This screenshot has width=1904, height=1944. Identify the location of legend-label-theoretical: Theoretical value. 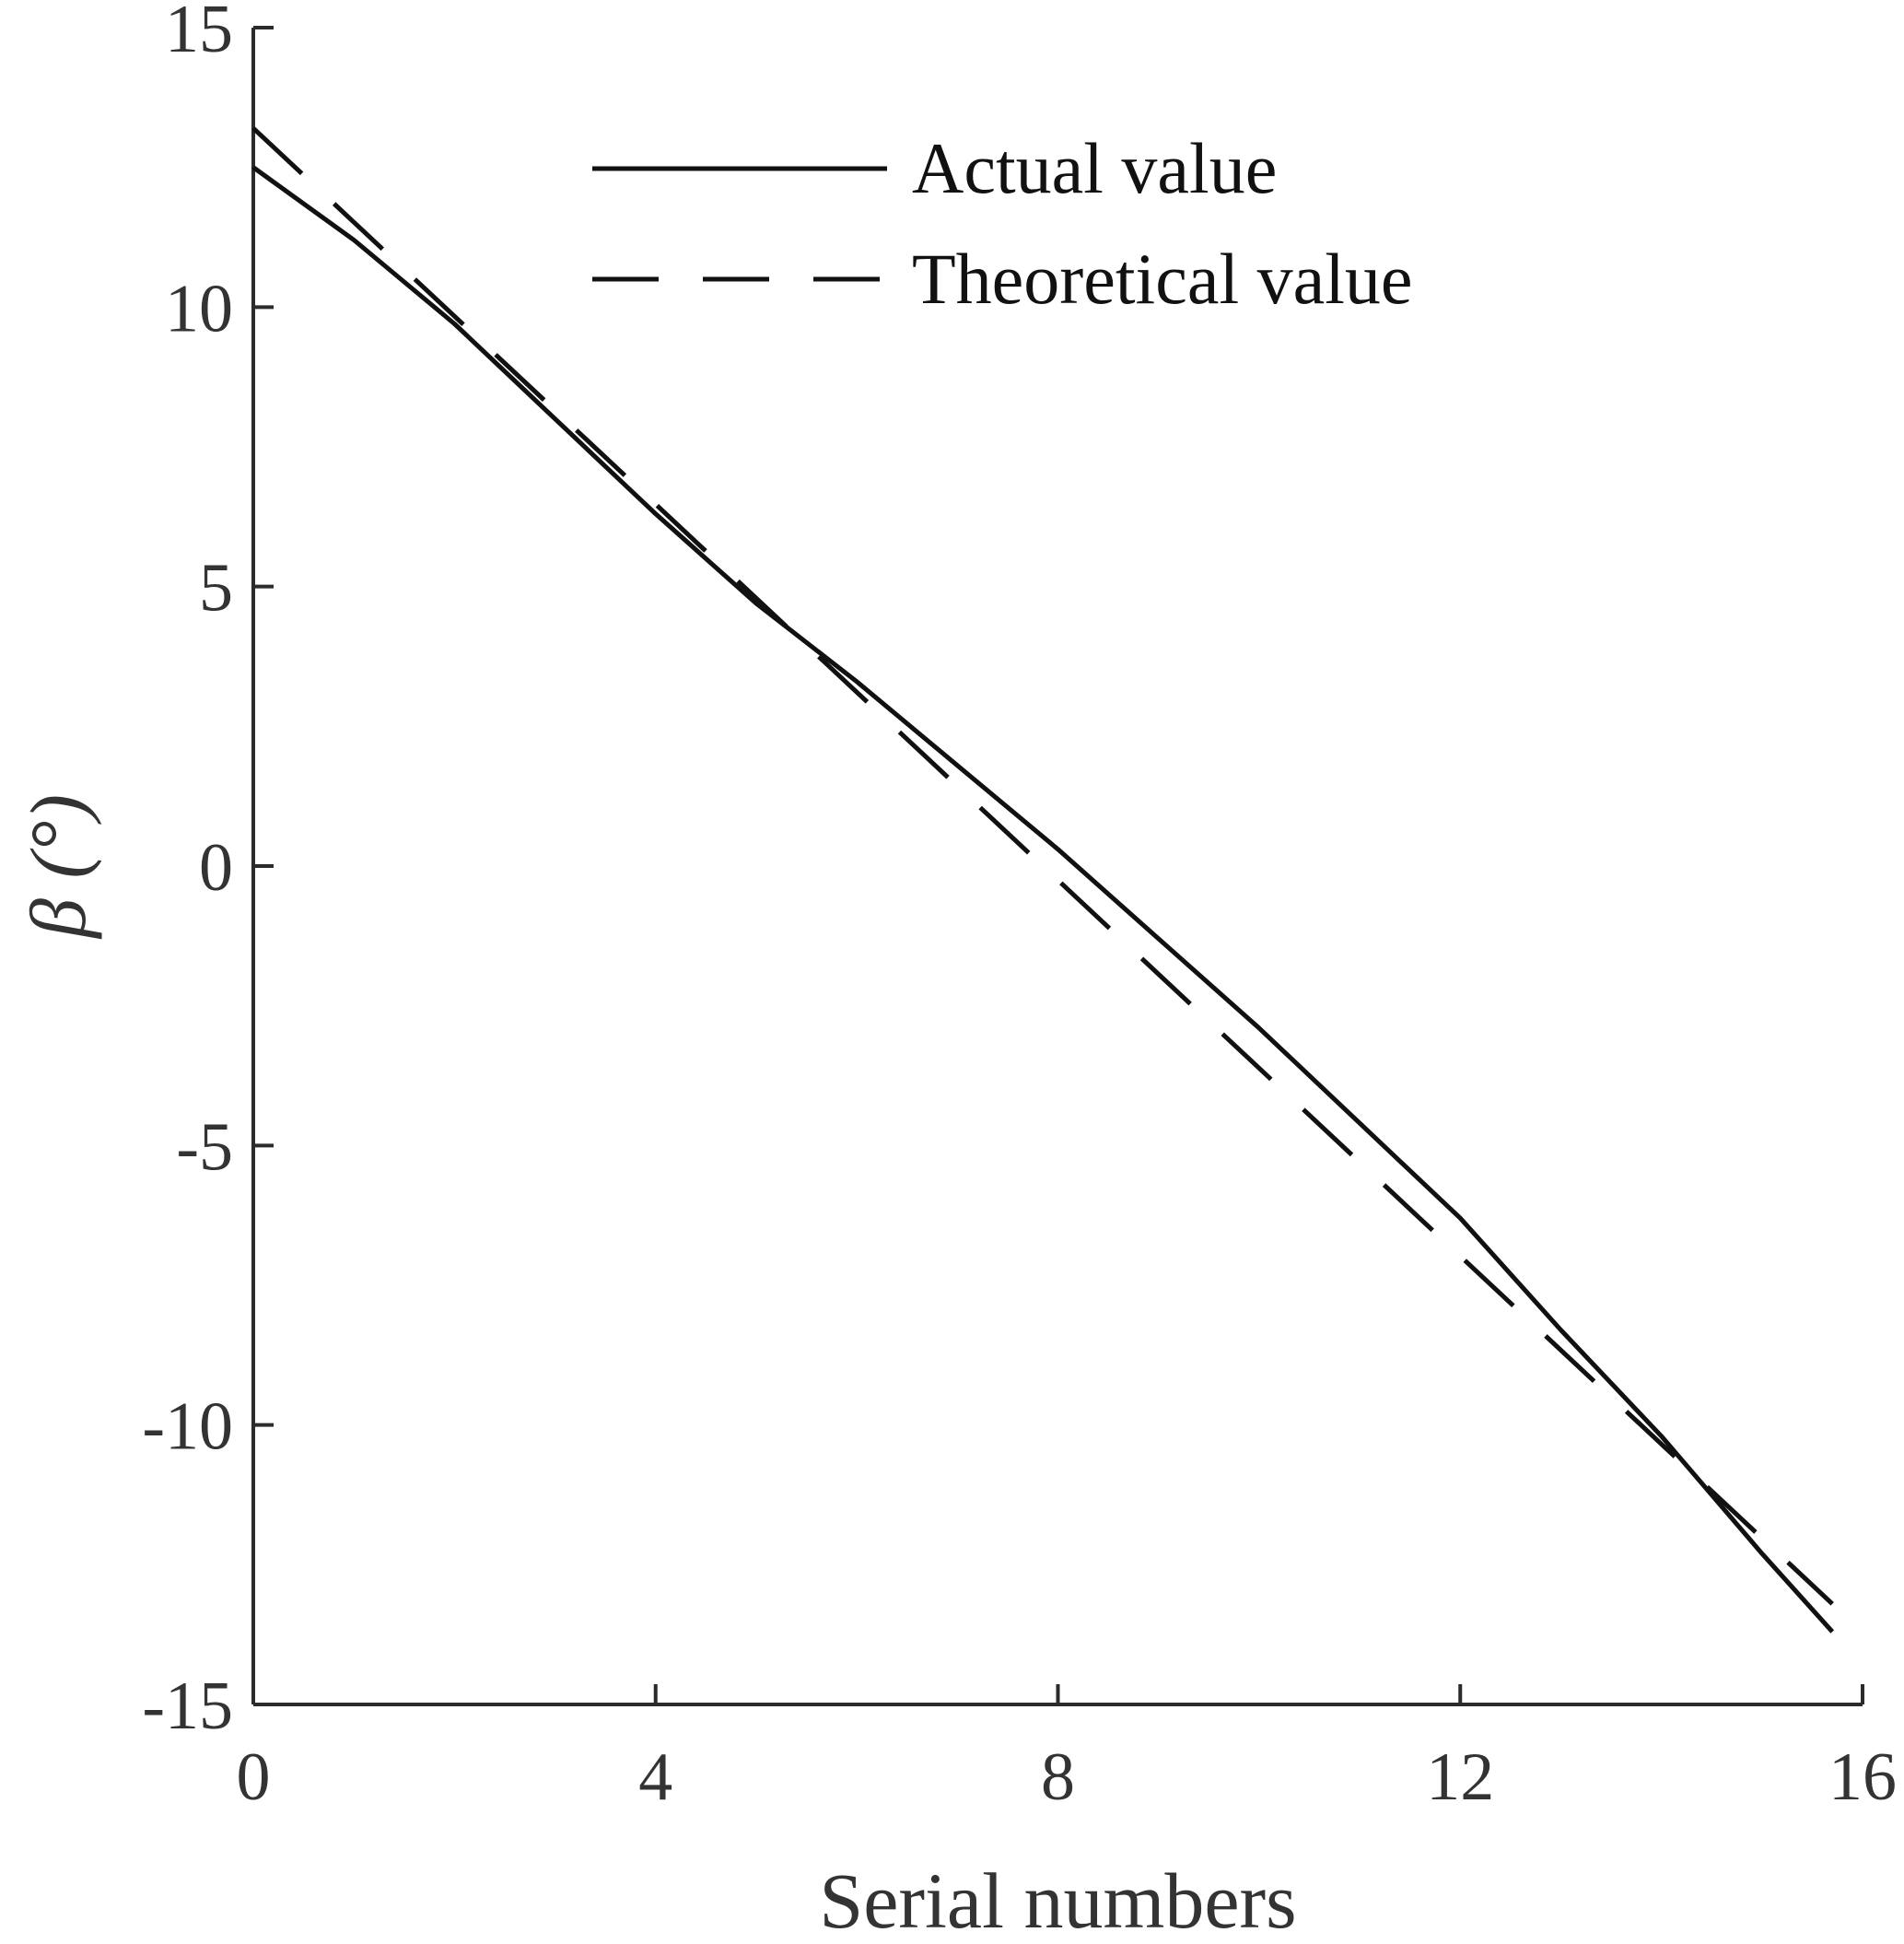
(1162, 279).